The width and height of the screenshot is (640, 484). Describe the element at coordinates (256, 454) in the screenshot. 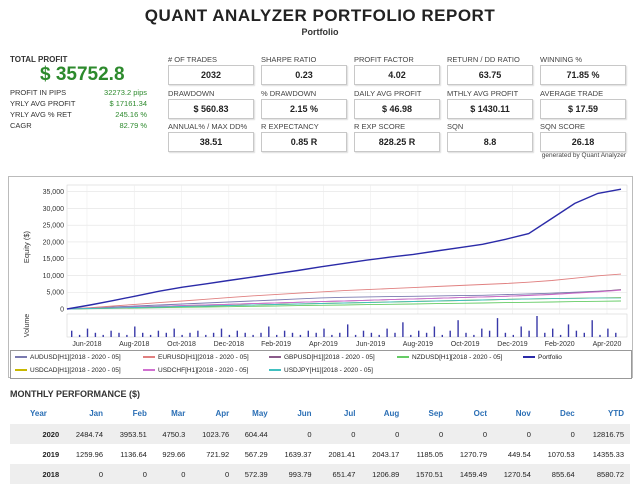

I see `value-cell: 567.29` at that location.